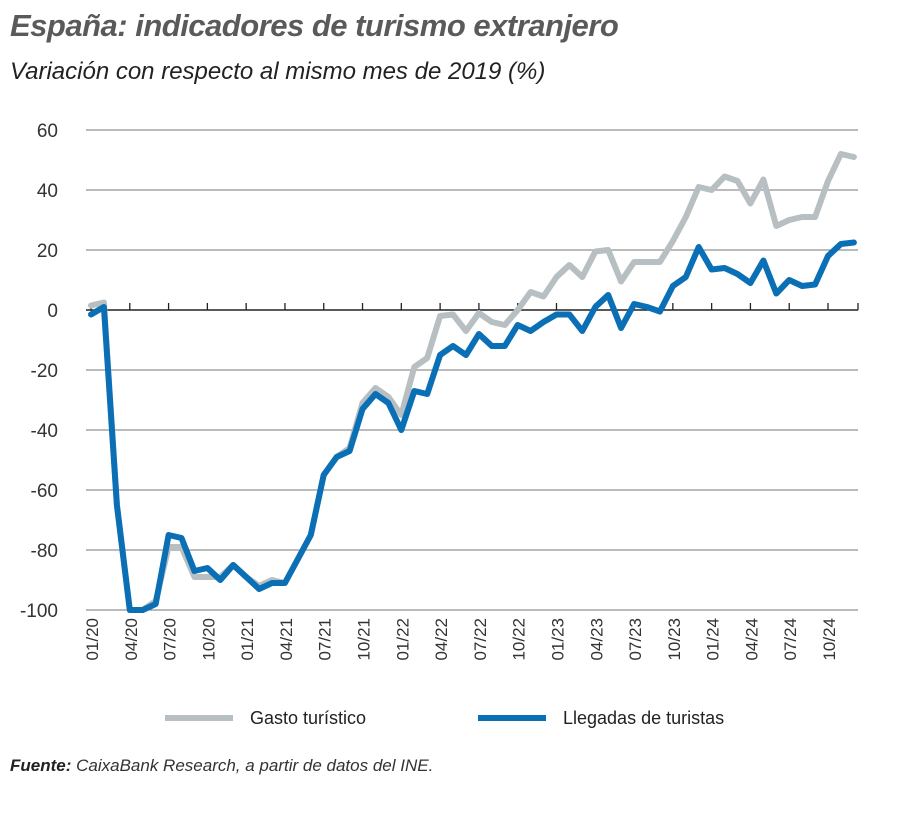 The height and width of the screenshot is (821, 900). I want to click on x-tick-label: 04/21, so click(286, 639).